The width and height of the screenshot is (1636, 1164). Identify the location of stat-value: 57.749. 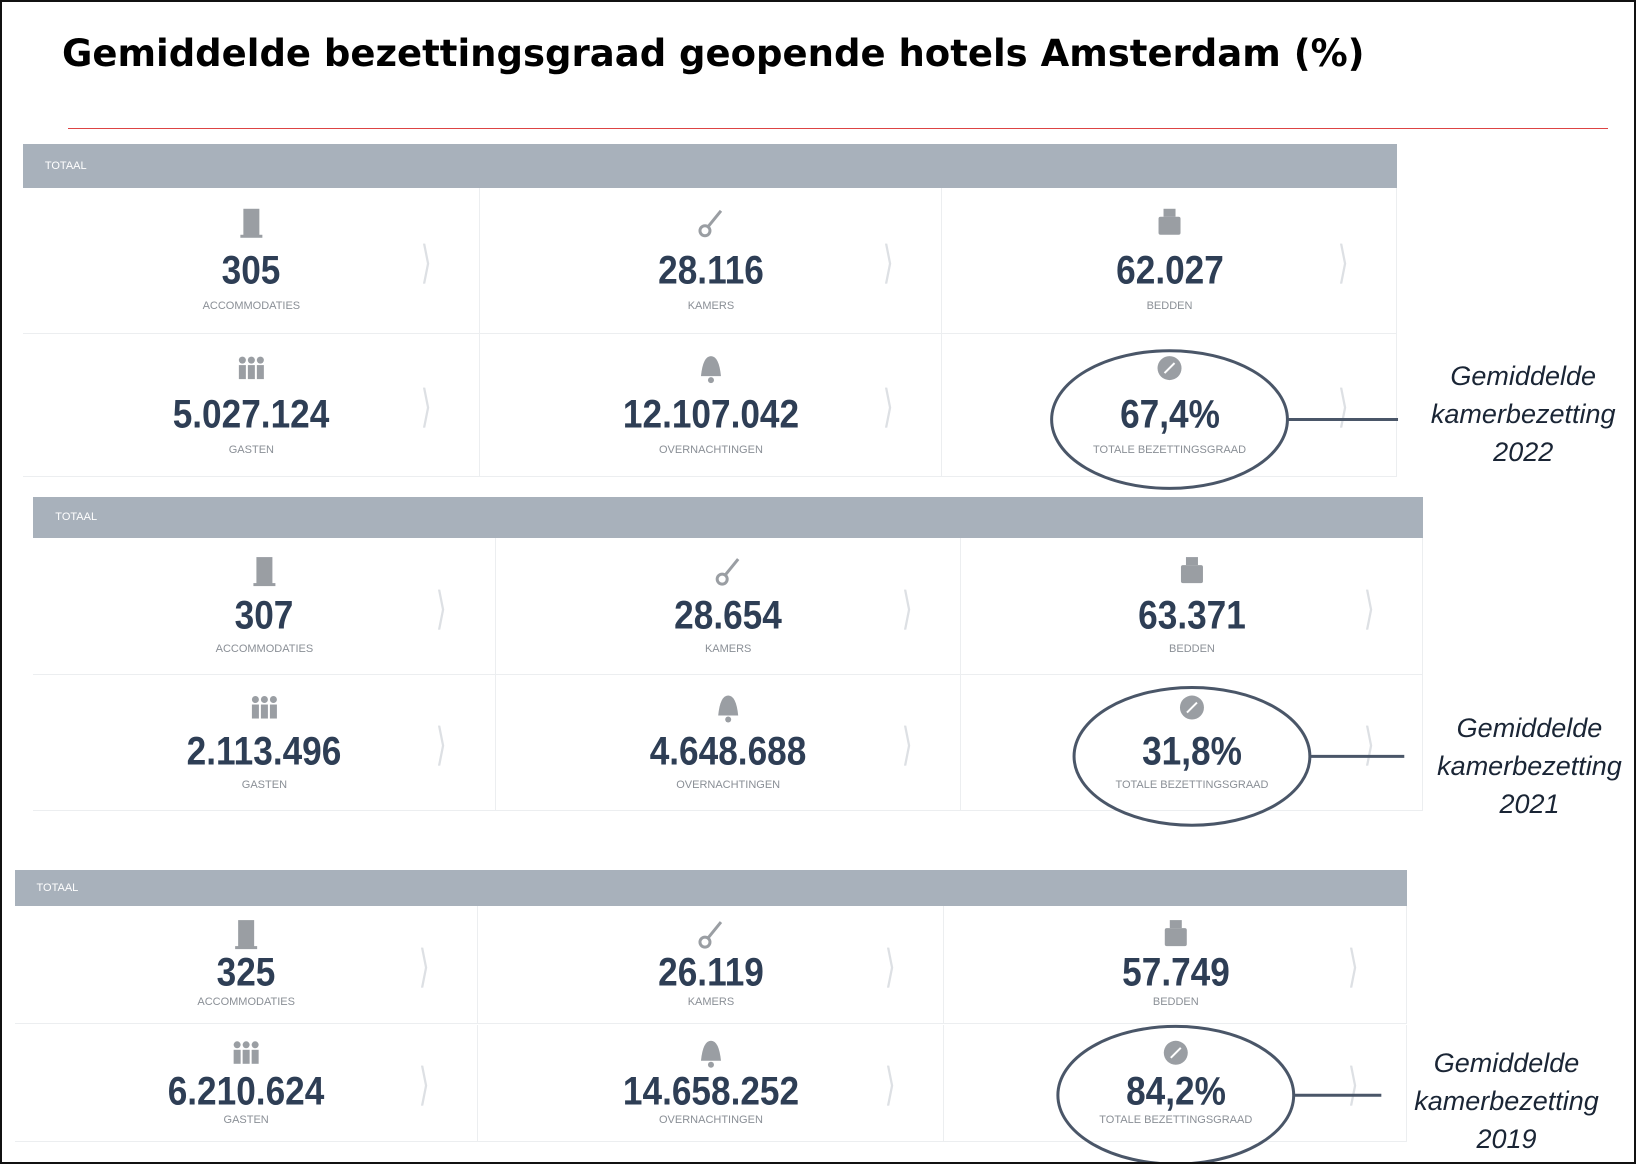
(1175, 972).